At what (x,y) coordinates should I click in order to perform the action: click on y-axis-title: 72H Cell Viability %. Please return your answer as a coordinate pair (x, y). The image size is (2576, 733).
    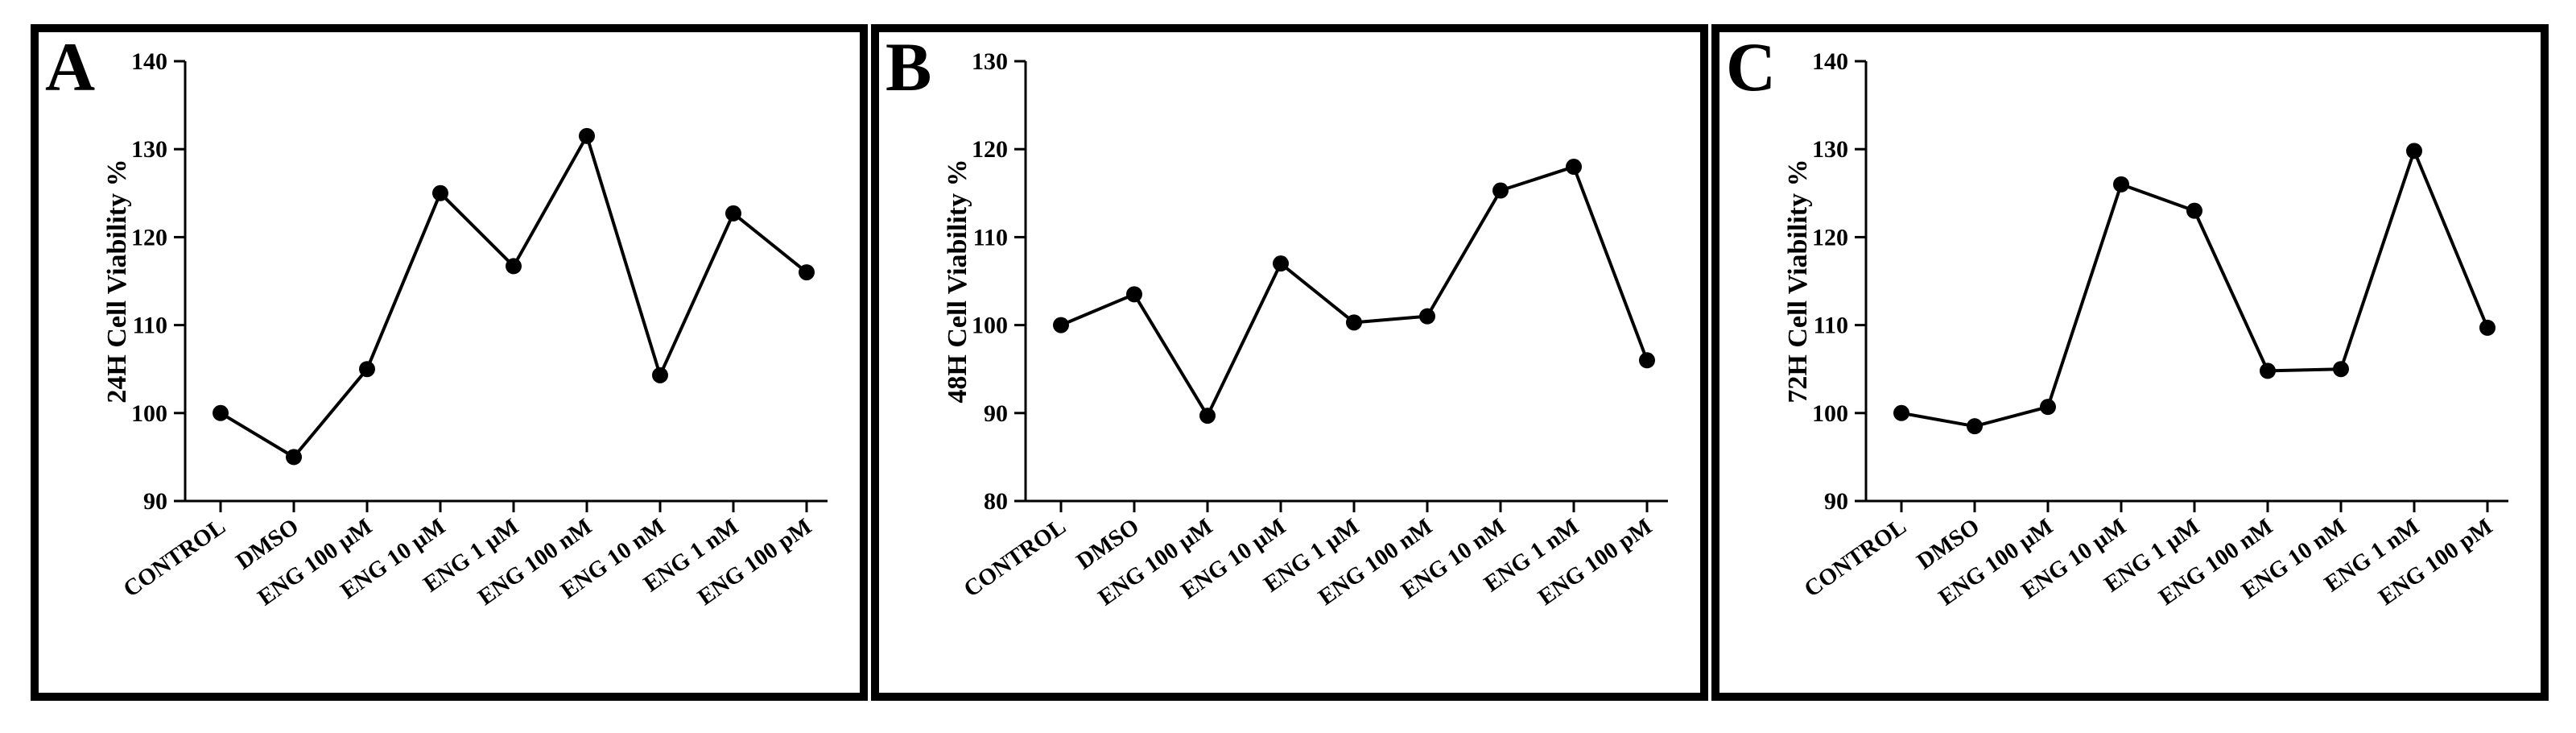
    Looking at the image, I should click on (1798, 281).